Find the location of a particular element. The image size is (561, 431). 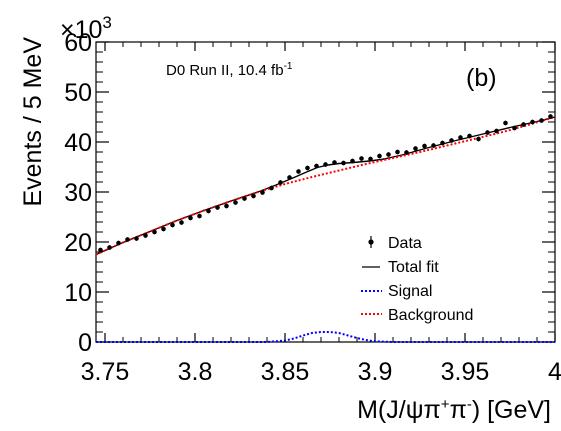

y-tick-label: 60 is located at coordinates (78, 43).